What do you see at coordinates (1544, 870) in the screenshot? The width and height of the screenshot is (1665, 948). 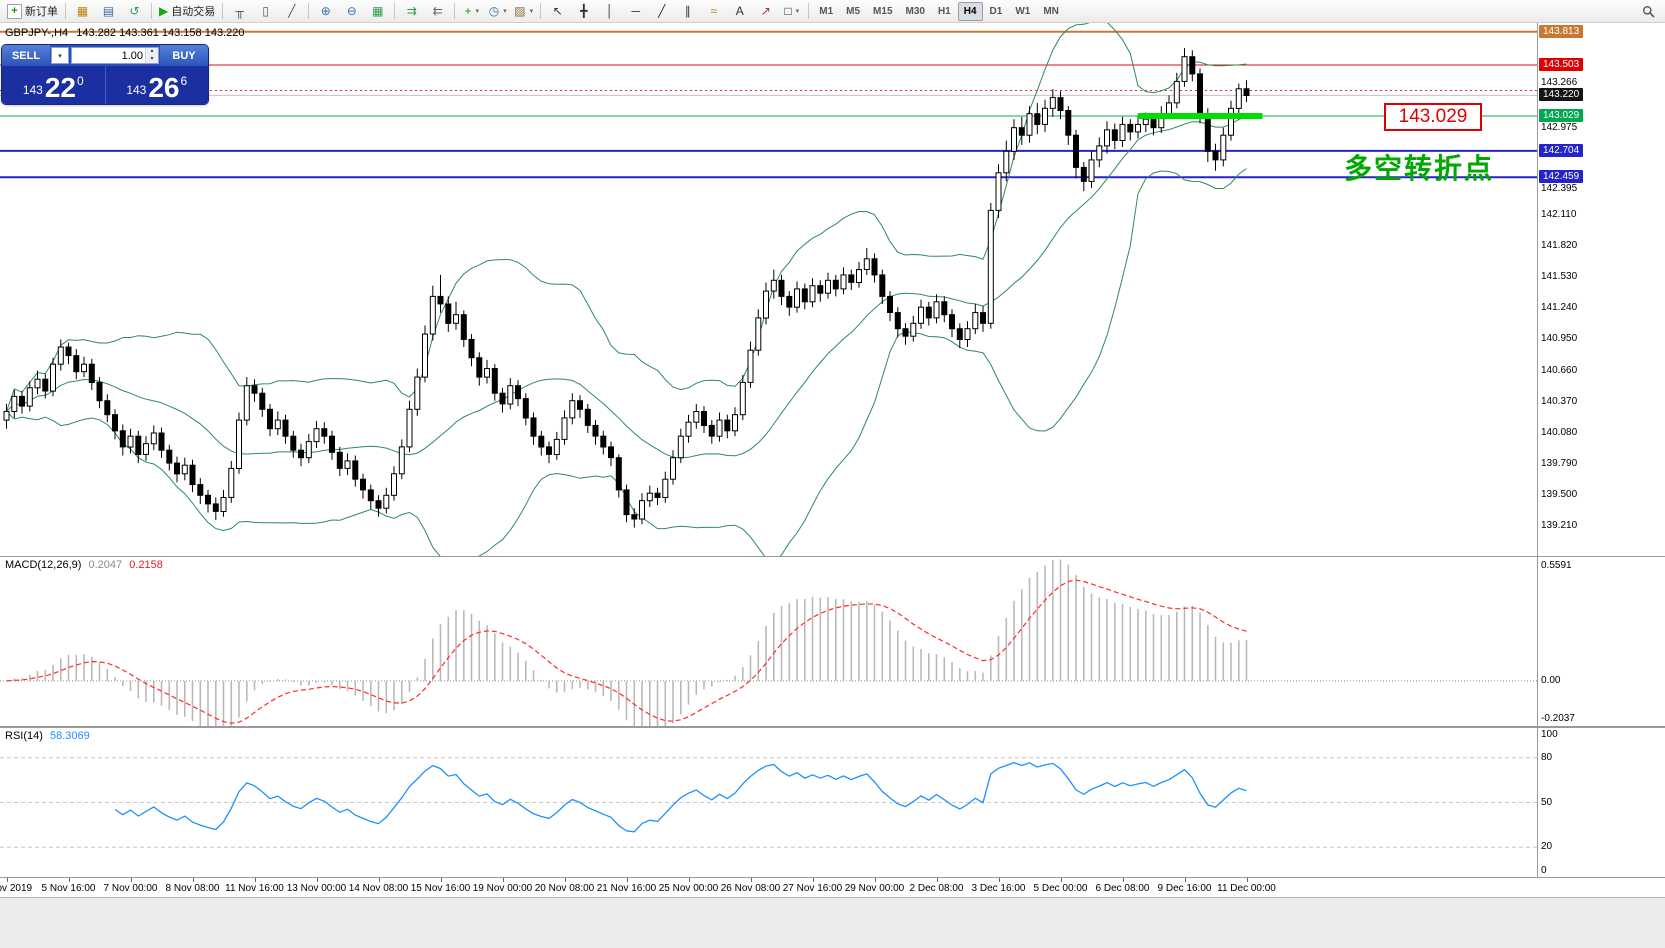 I see `price-axis-label: 0` at bounding box center [1544, 870].